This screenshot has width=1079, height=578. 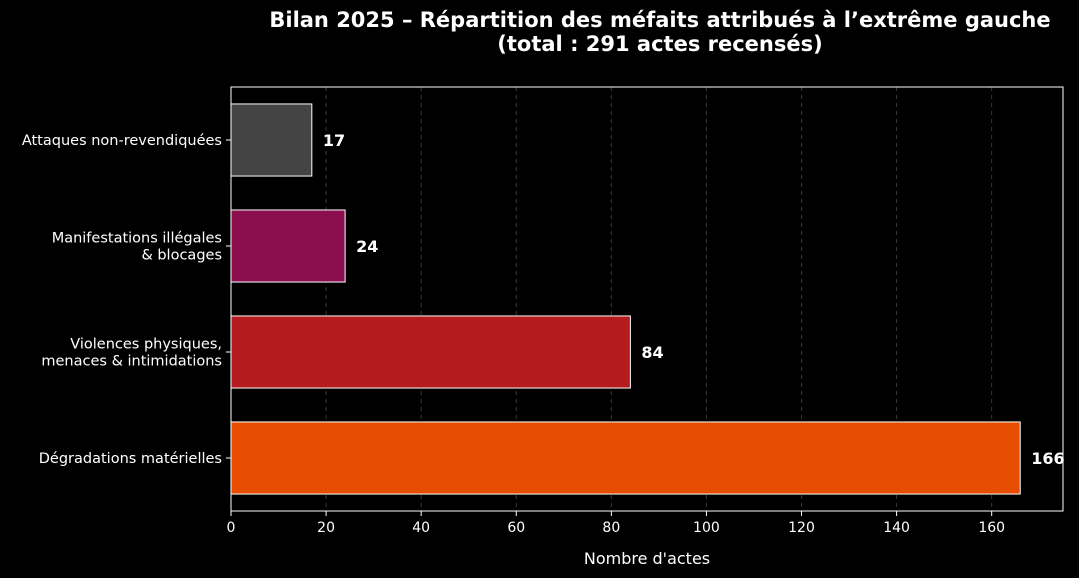 What do you see at coordinates (991, 528) in the screenshot?
I see `x-tick-label: 160` at bounding box center [991, 528].